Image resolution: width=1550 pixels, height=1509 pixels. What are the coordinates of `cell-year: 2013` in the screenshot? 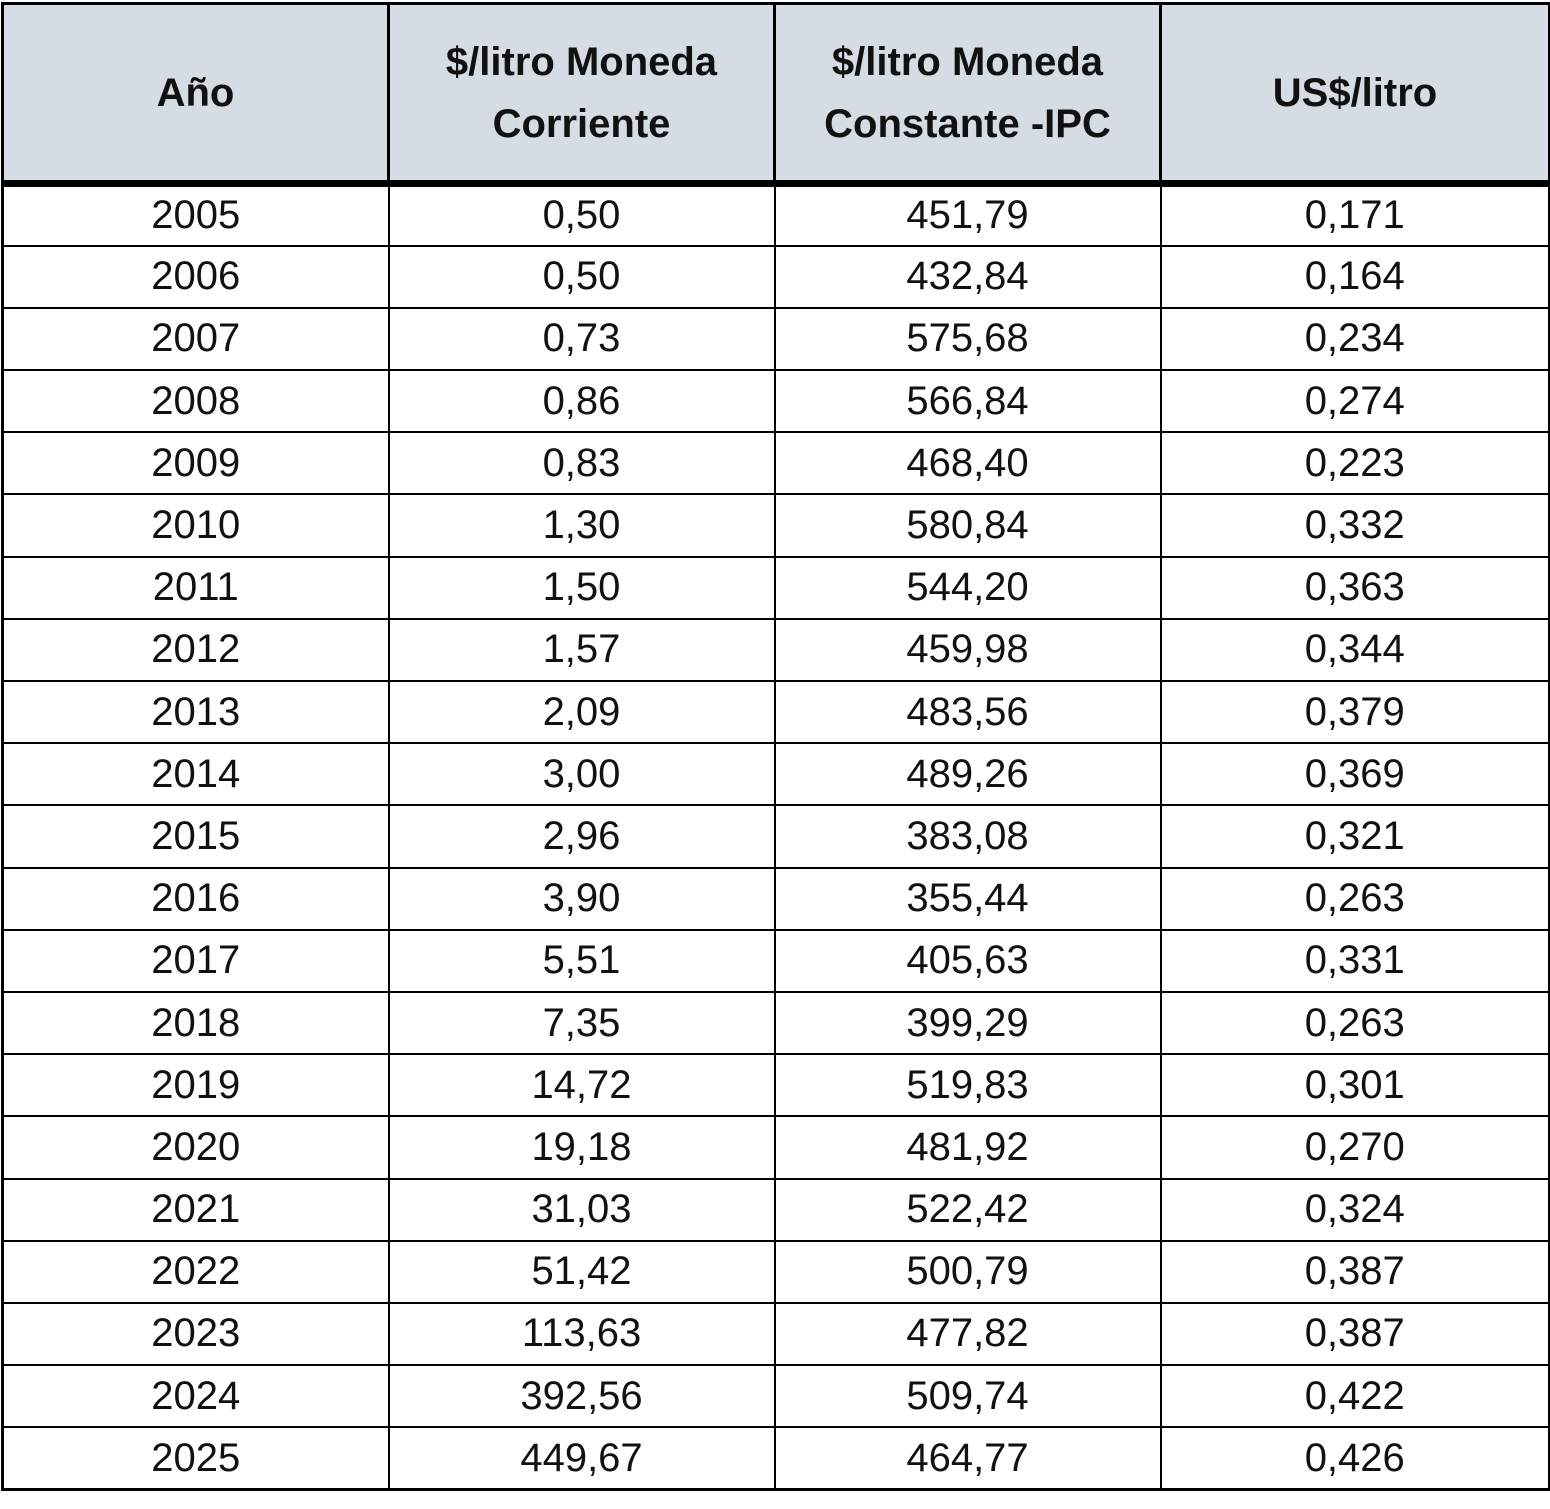 It's located at (195, 712).